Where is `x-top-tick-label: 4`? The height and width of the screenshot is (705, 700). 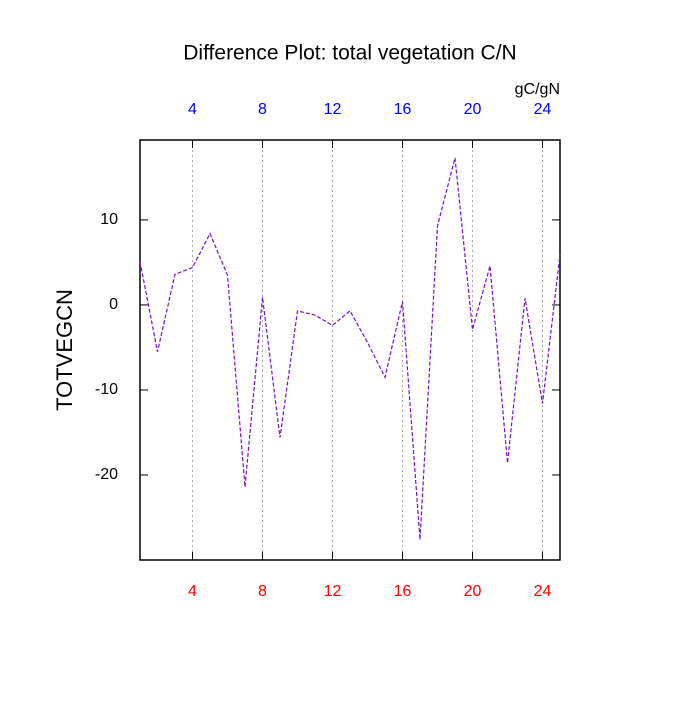 x-top-tick-label: 4 is located at coordinates (192, 109).